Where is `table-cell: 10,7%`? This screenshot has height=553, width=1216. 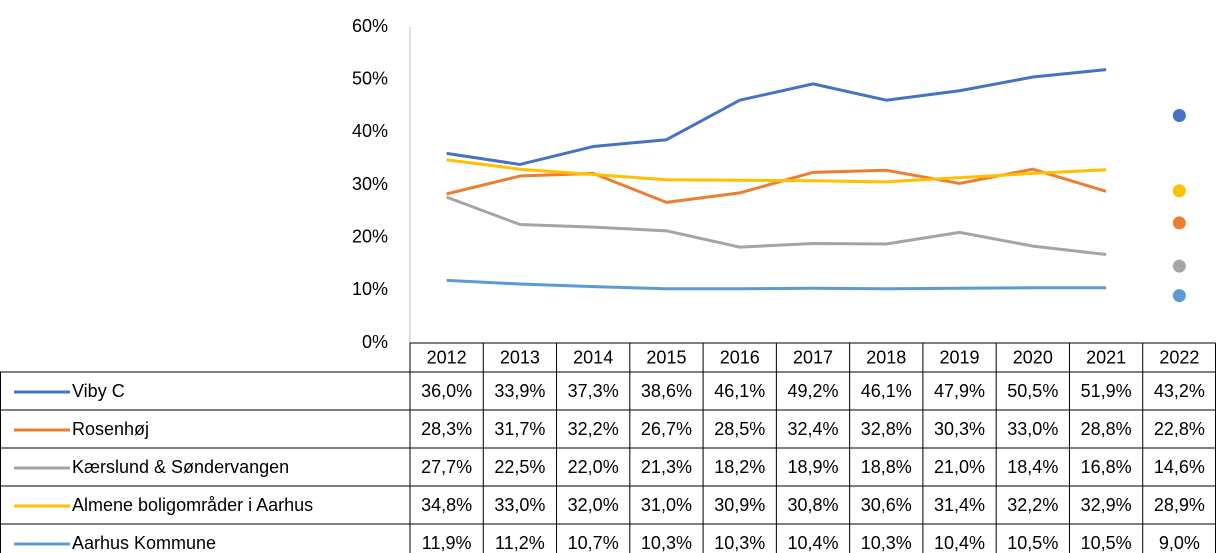
table-cell: 10,7% is located at coordinates (593, 543).